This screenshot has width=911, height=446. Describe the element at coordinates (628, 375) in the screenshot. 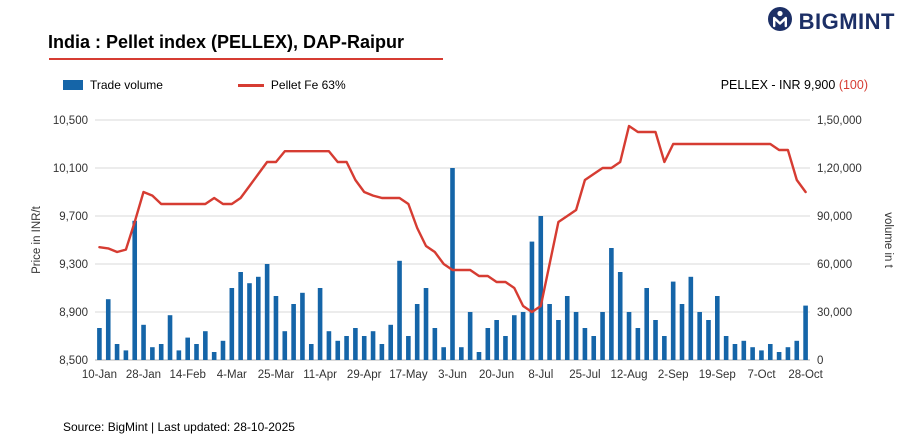

I see `x-axis-tick-label: 12-Aug` at that location.